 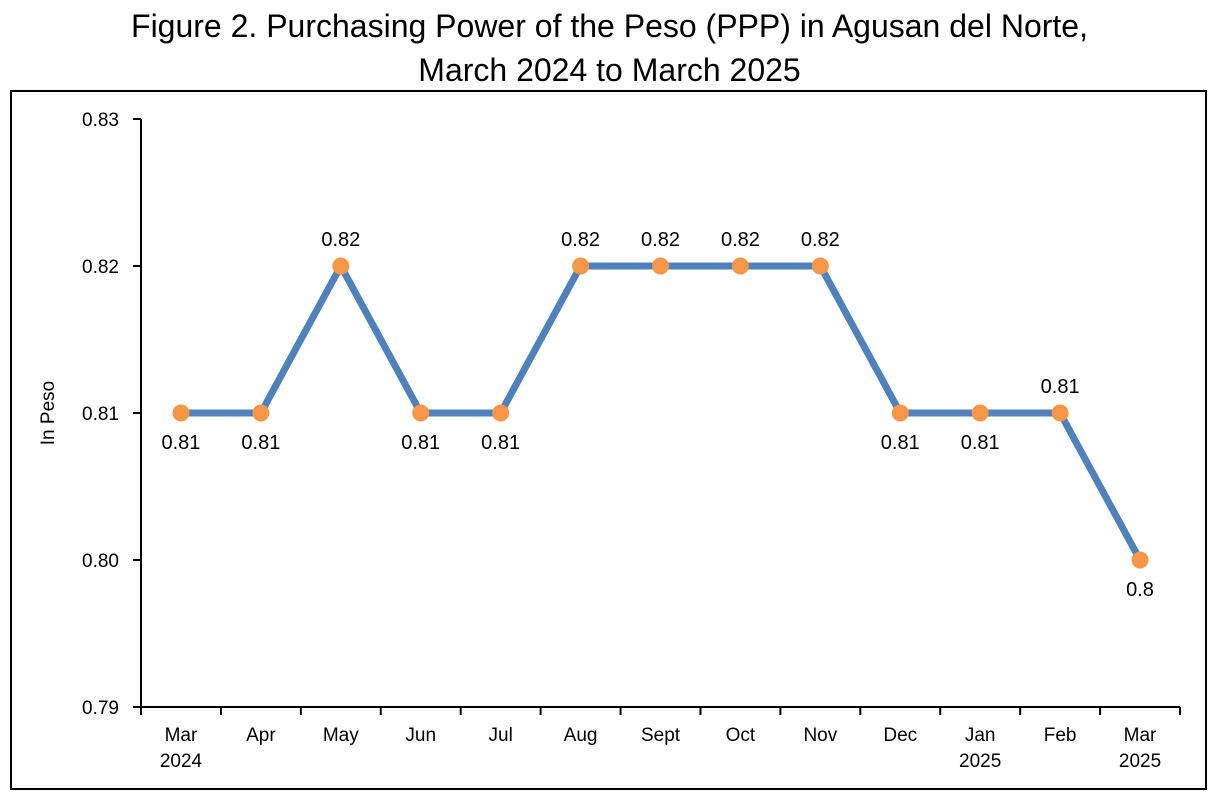 I want to click on x-tick-label: Jun, so click(x=420, y=735).